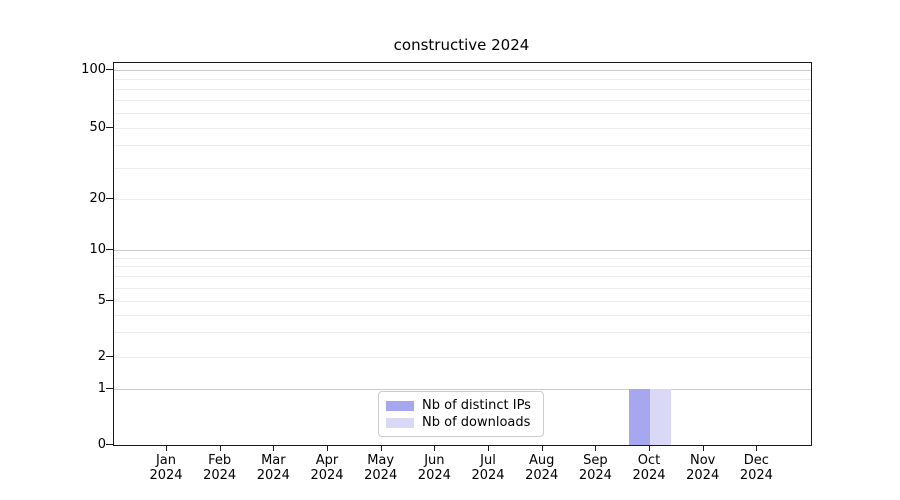 This screenshot has height=500, width=900. Describe the element at coordinates (381, 460) in the screenshot. I see `x-tick-month: May` at that location.